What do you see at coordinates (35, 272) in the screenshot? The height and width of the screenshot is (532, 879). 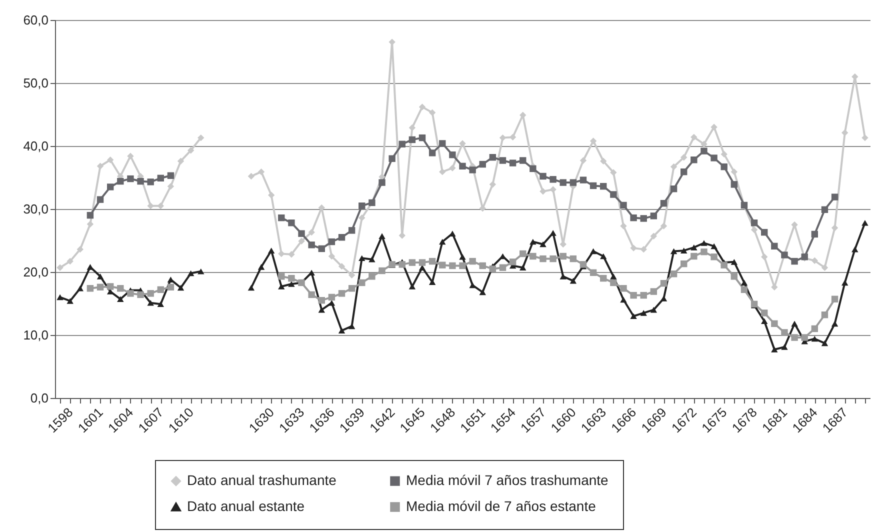 I see `y-tick-label: 20,0` at bounding box center [35, 272].